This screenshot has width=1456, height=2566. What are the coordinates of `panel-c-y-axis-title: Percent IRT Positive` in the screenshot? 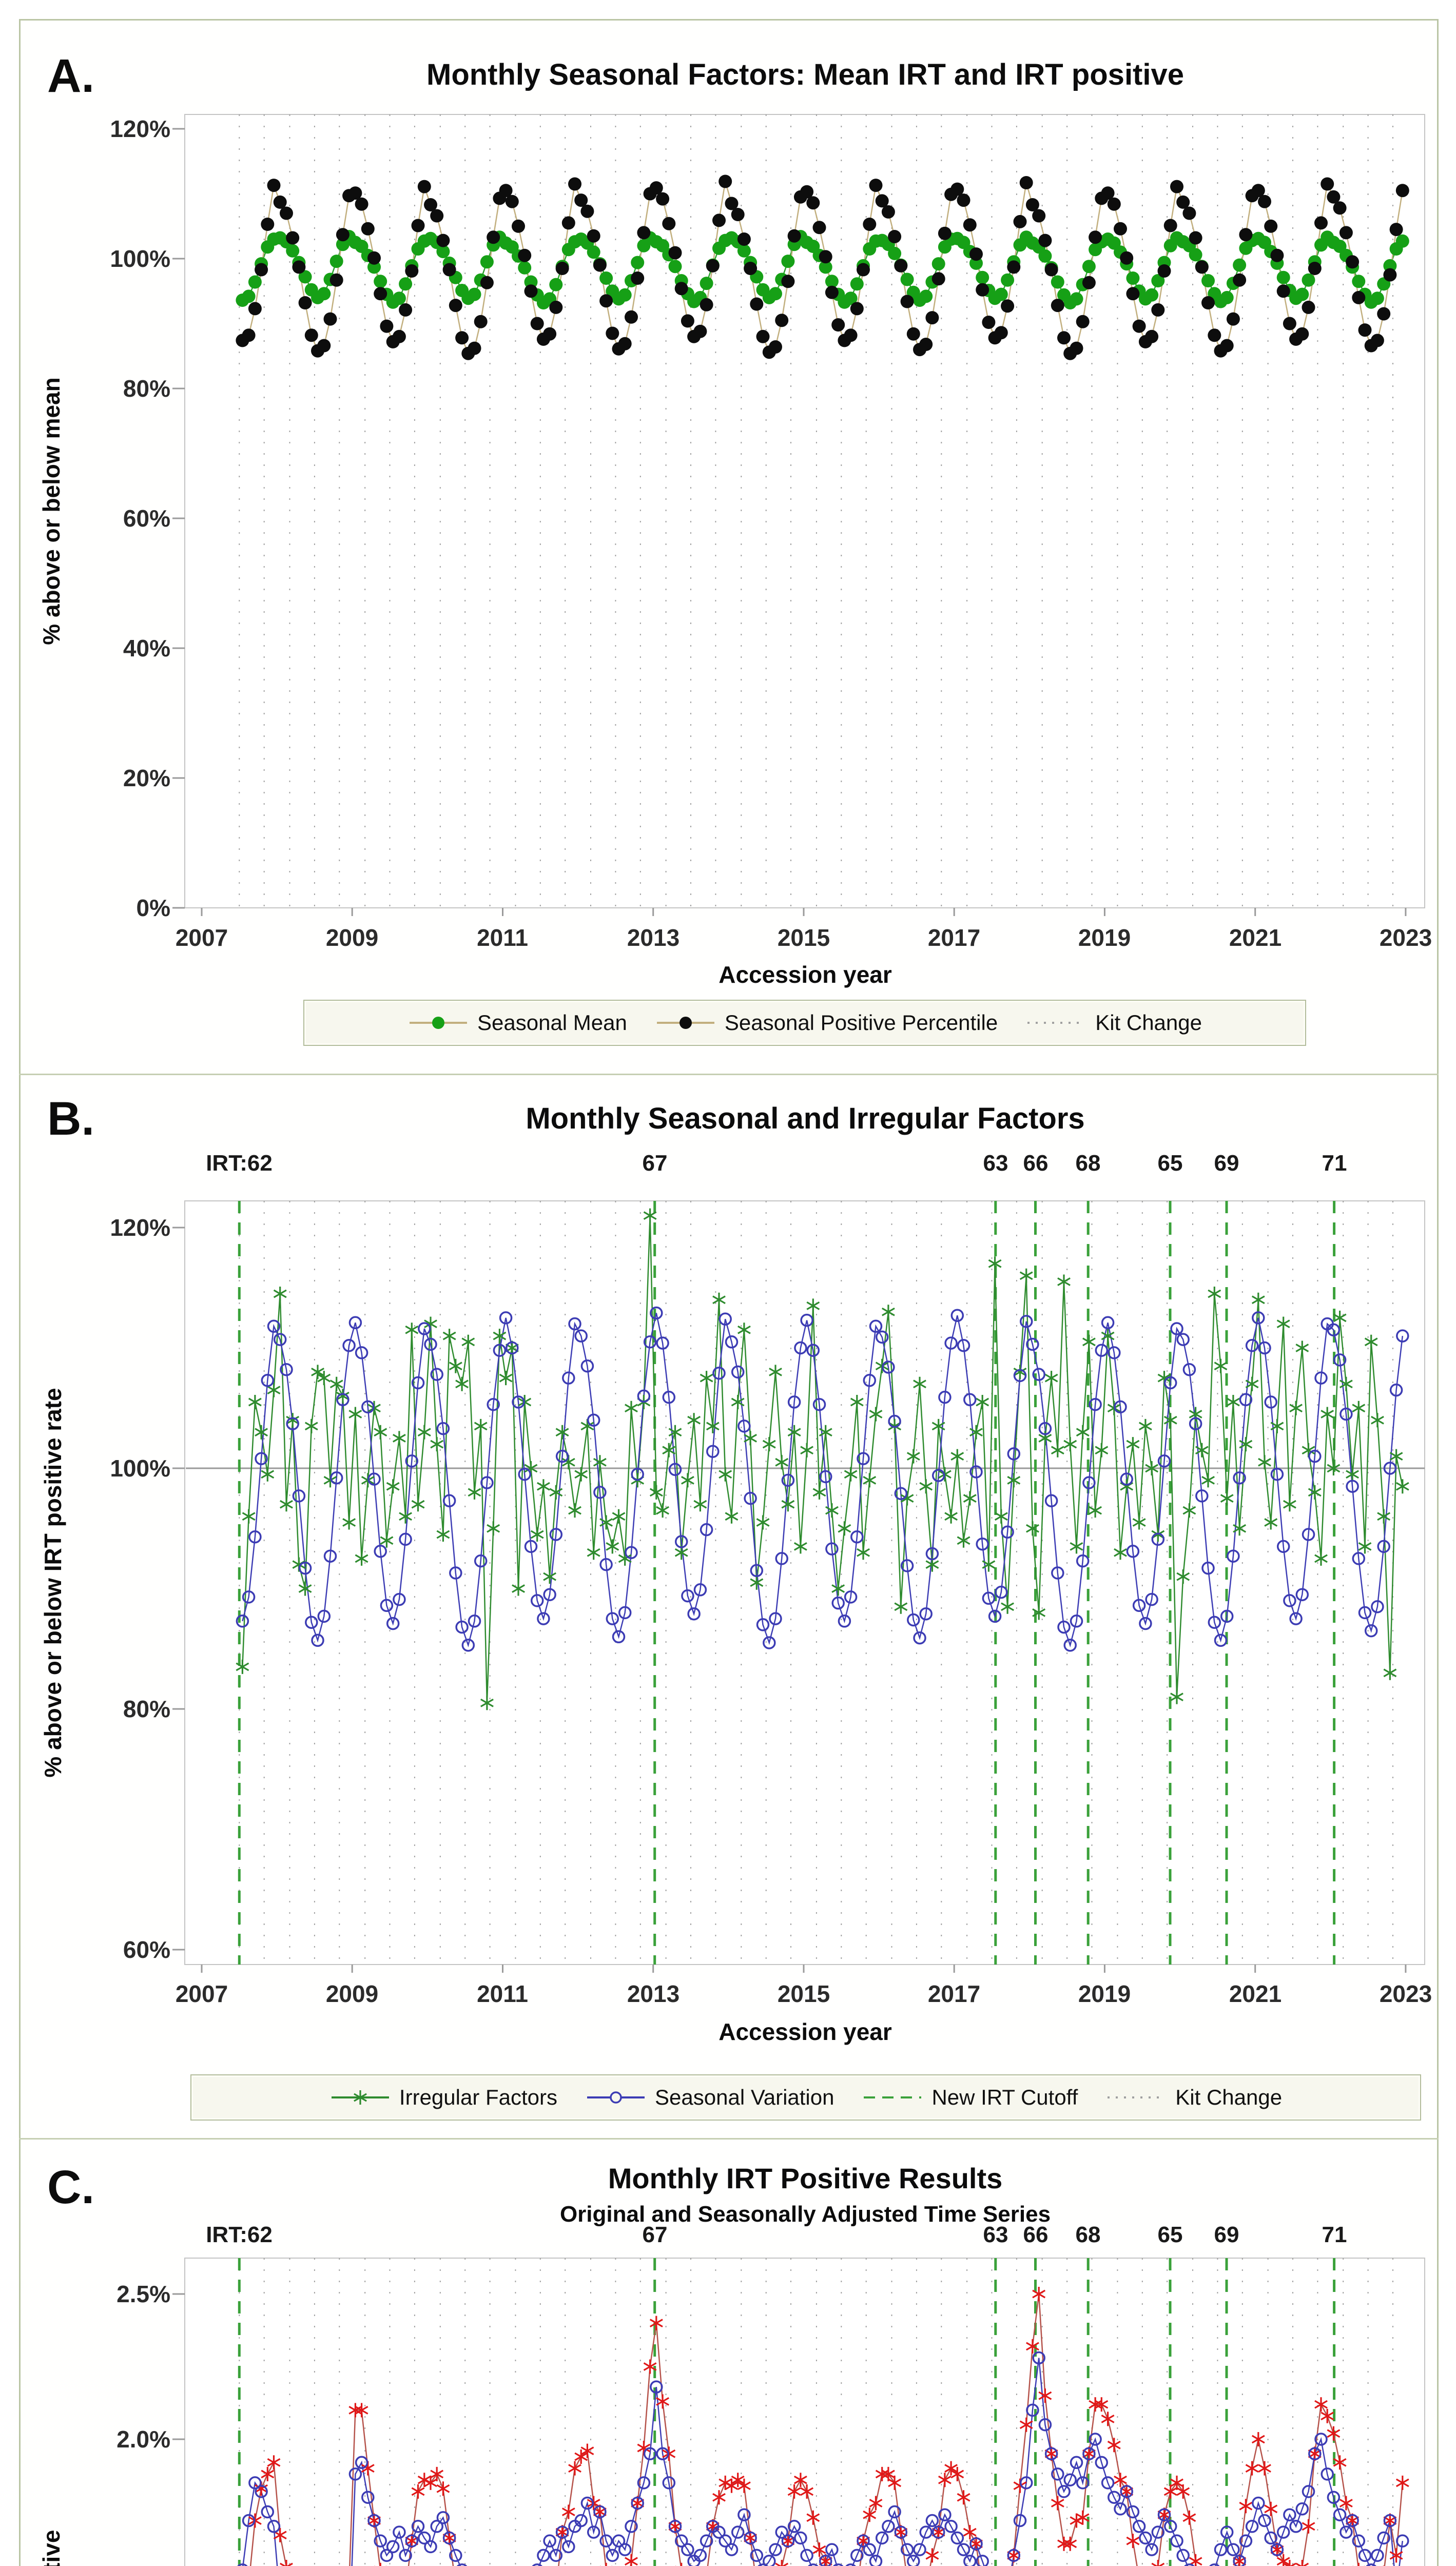 It's located at (51, 2548).